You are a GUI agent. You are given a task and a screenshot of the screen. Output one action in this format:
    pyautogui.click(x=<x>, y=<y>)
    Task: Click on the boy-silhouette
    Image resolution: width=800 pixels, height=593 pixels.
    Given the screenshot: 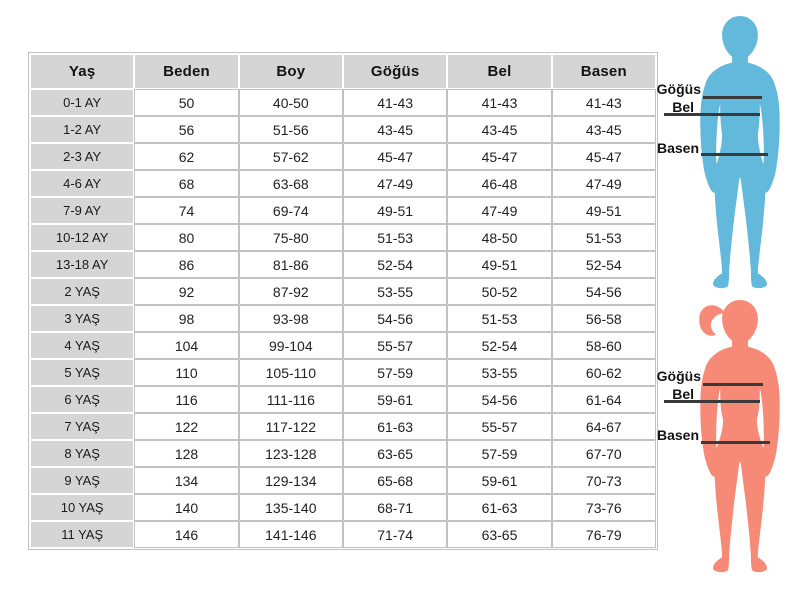 What is the action you would take?
    pyautogui.click(x=740, y=152)
    